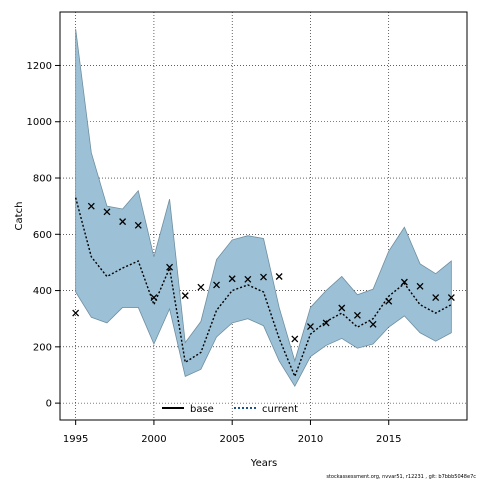 The width and height of the screenshot is (480, 480). Describe the element at coordinates (39, 122) in the screenshot. I see `y-tick-label: 1000` at that location.